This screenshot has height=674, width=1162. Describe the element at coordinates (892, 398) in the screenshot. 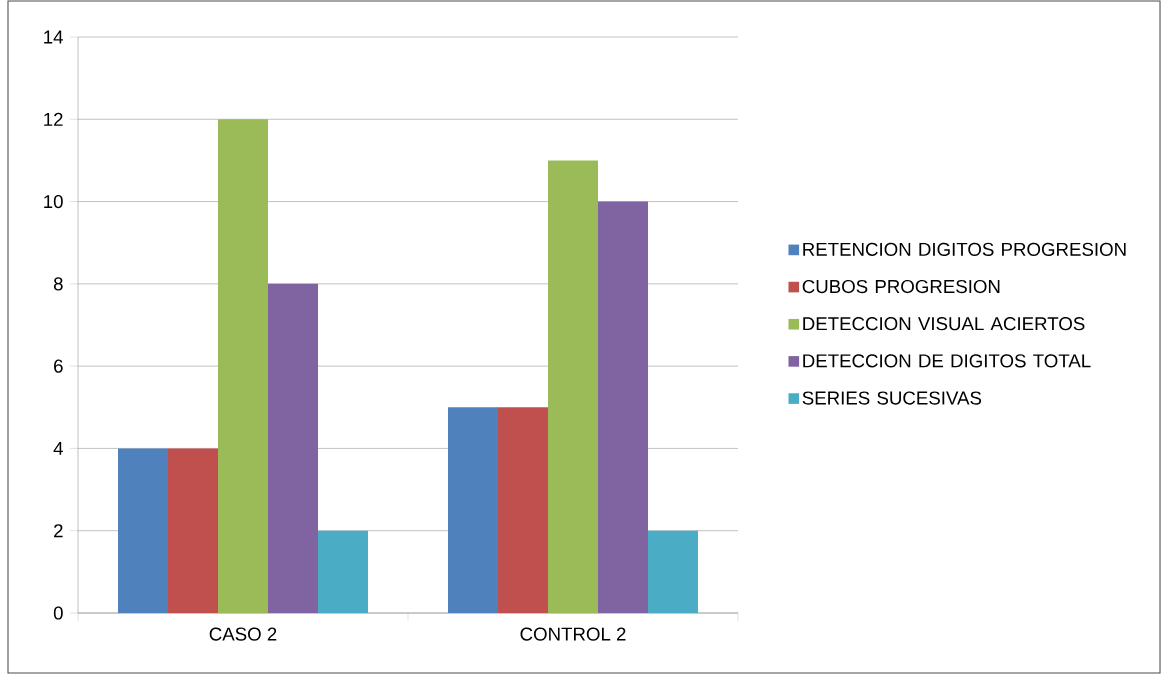

I see `legend-label: SERIES SUCESIVAS` at that location.